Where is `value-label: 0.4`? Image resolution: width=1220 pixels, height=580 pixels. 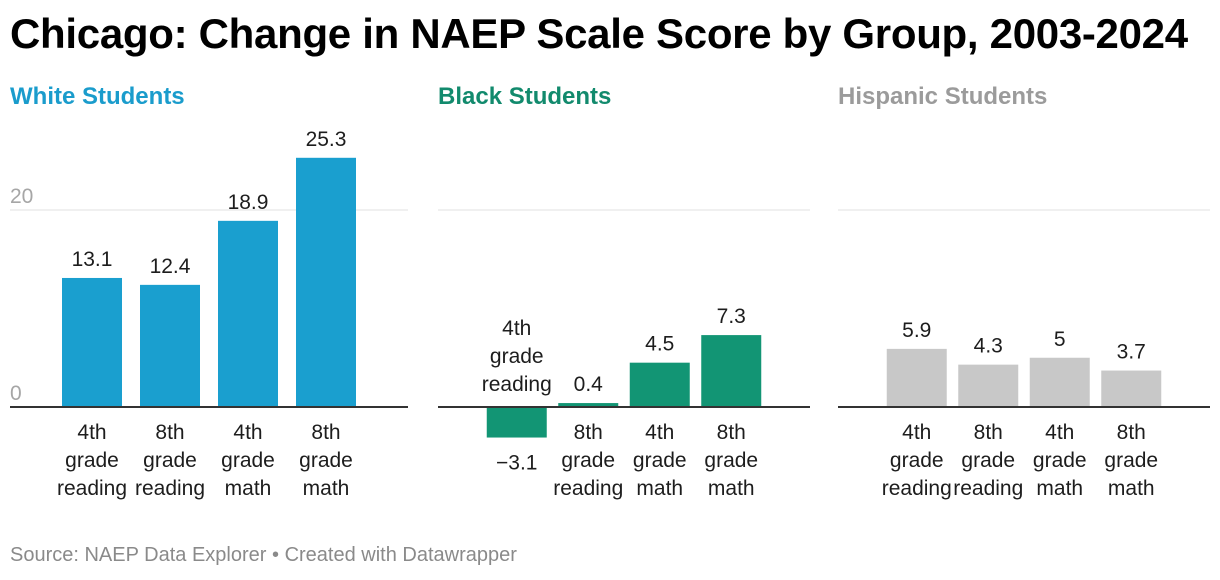
value-label: 0.4 is located at coordinates (589, 384).